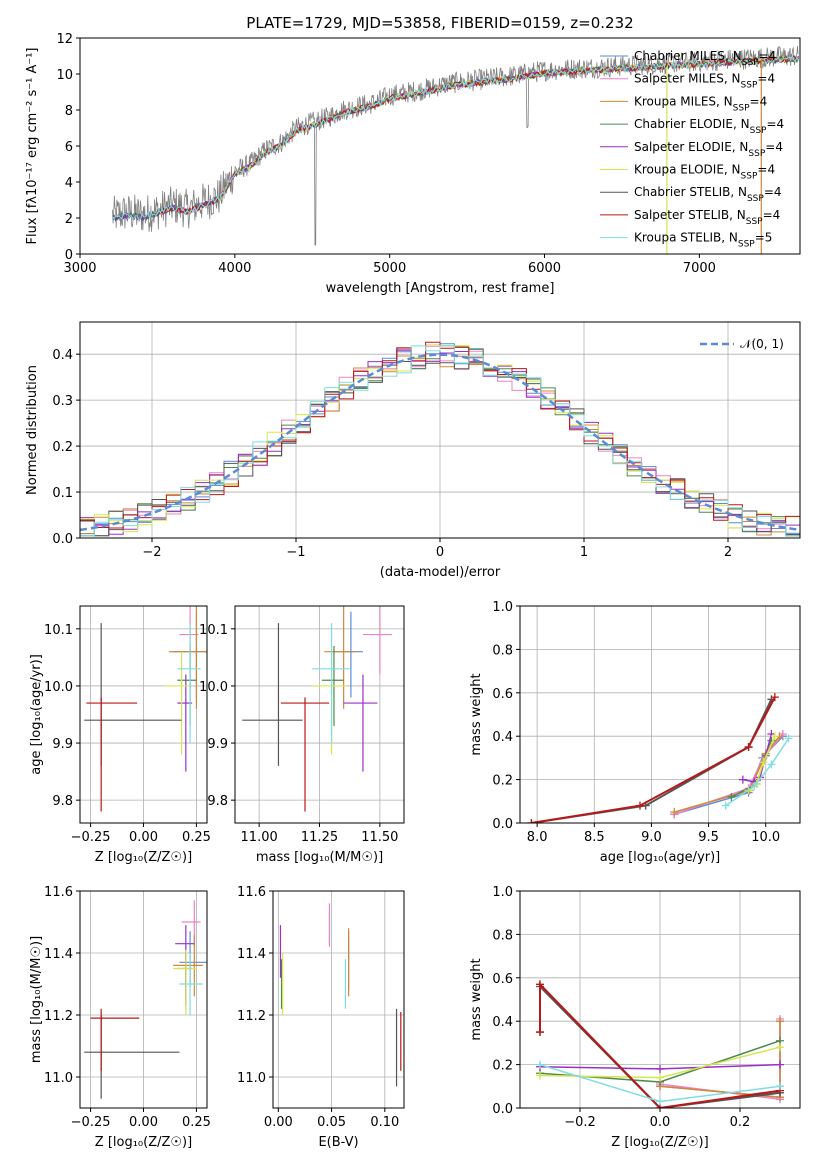 This screenshot has width=819, height=1170. What do you see at coordinates (660, 857) in the screenshot?
I see `x-axis-label: age [log₁₀(age/yr)]` at bounding box center [660, 857].